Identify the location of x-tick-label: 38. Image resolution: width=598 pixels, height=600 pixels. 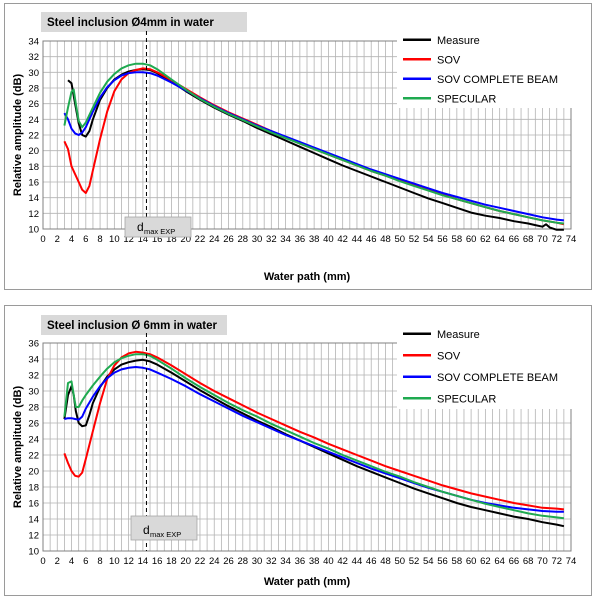
(314, 561).